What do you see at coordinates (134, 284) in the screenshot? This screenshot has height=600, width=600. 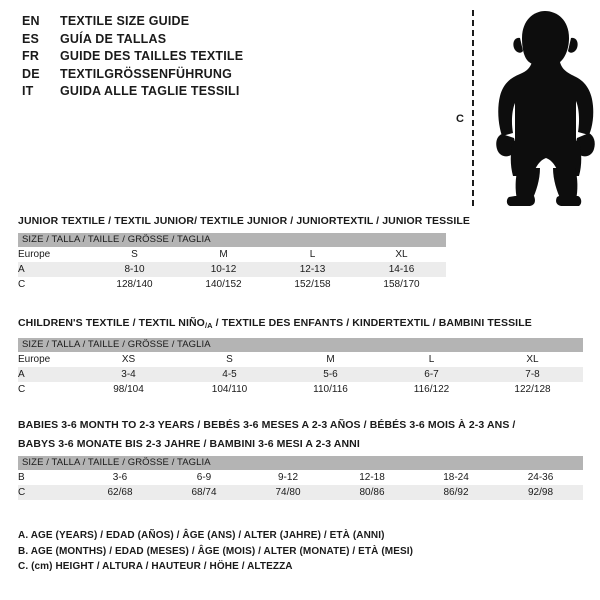 I see `row-cell: 128/140` at bounding box center [134, 284].